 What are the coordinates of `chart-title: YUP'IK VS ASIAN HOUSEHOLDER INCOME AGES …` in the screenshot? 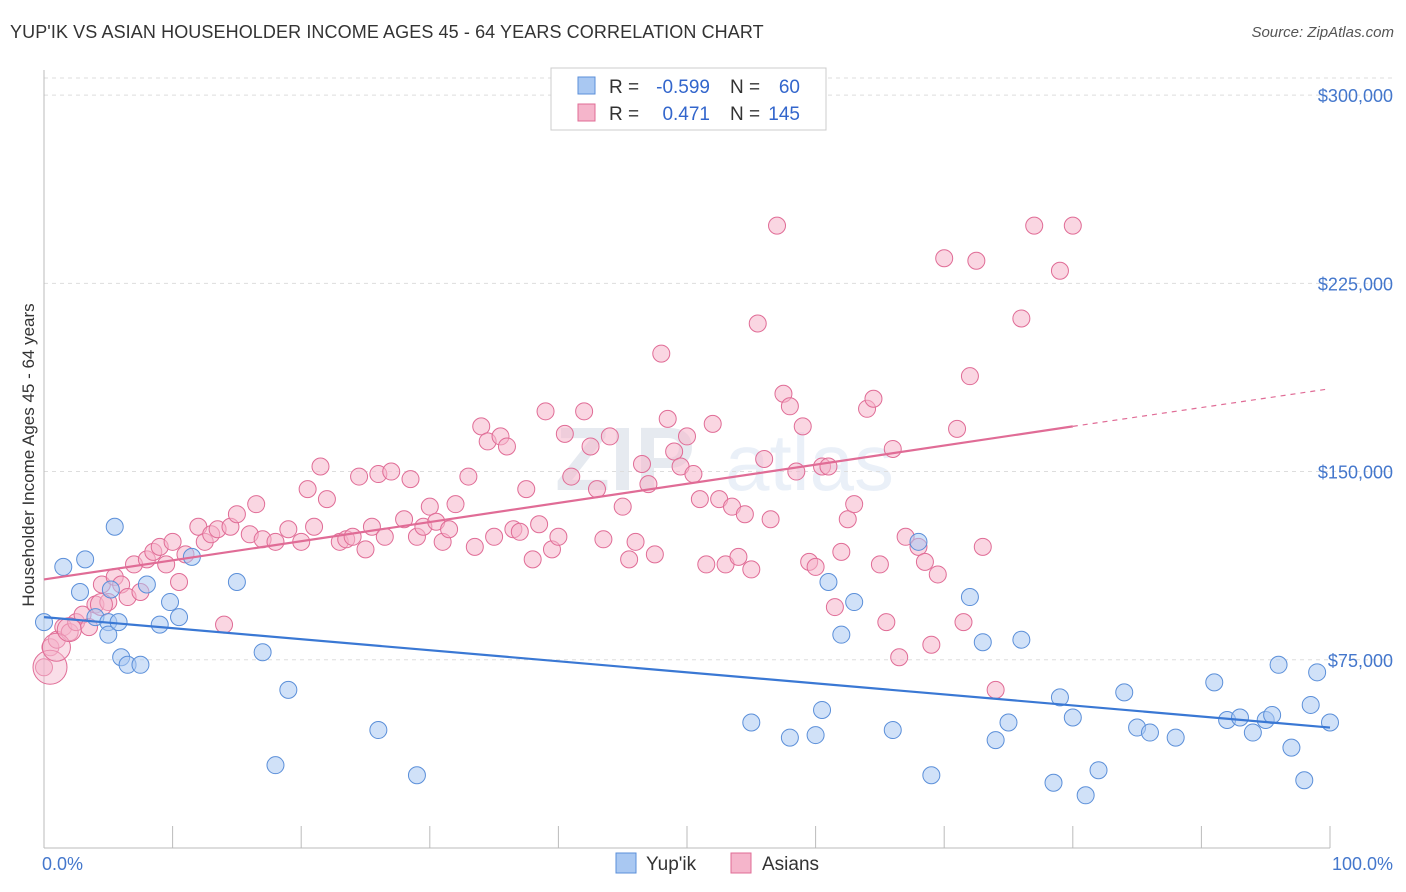 It's located at (387, 32).